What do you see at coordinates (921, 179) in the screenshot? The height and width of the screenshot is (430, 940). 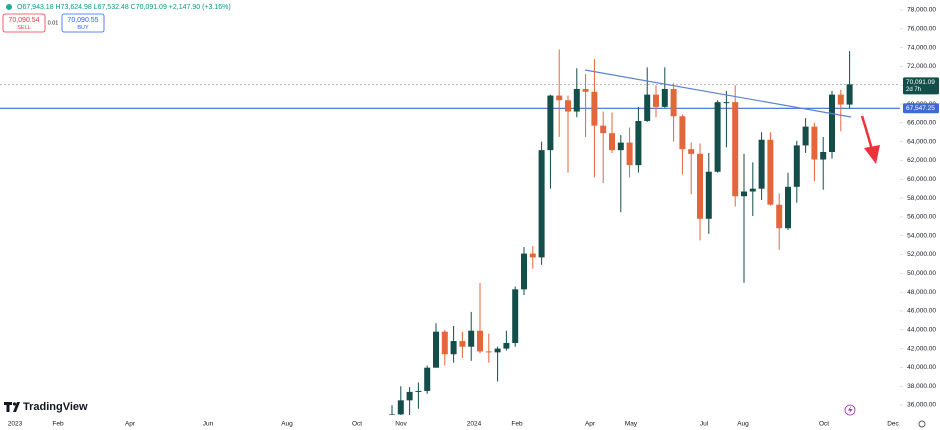 I see `y-tick-label: 60,000.00` at bounding box center [921, 179].